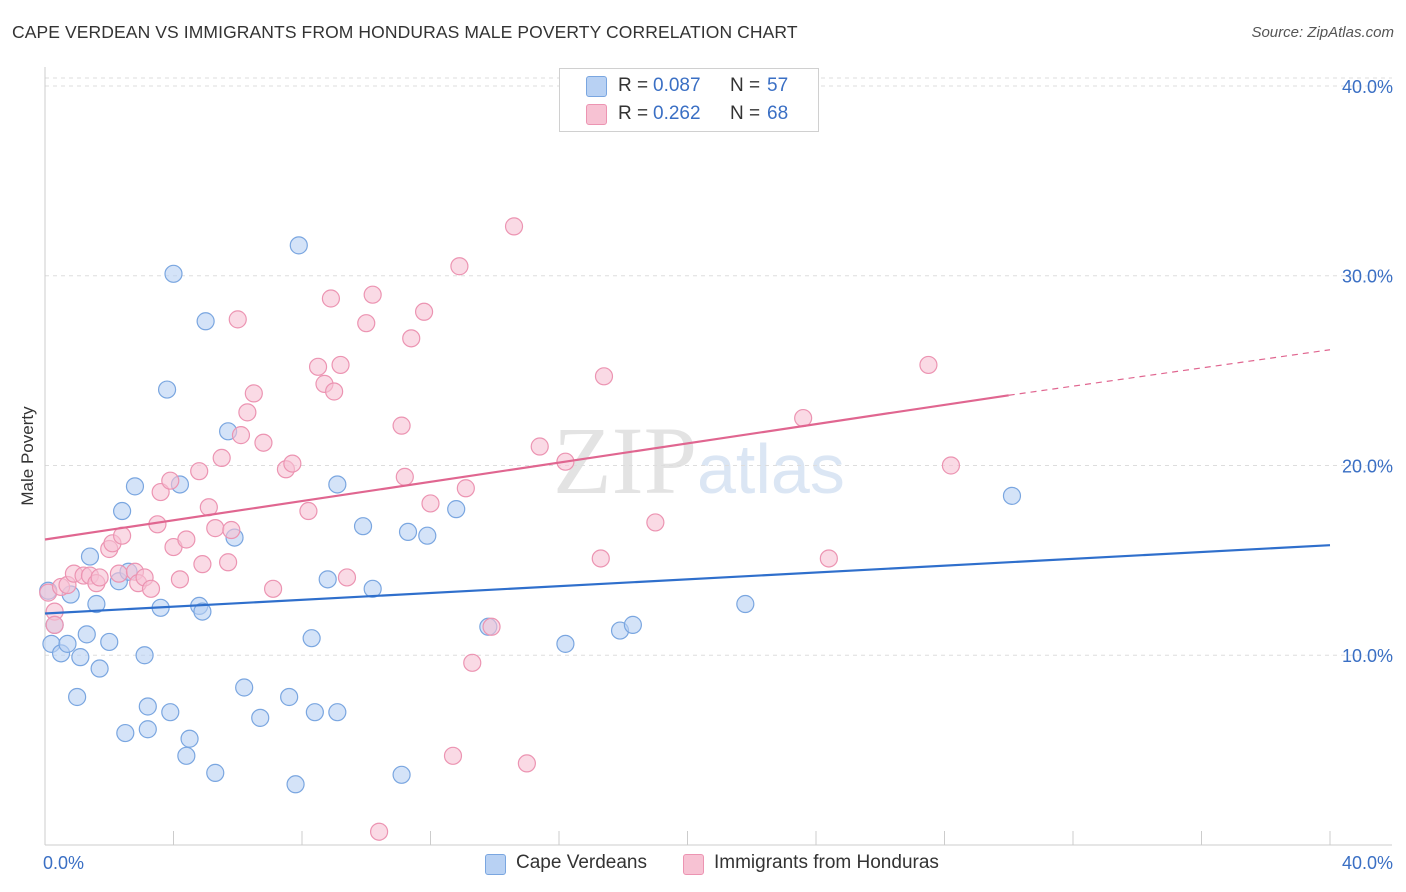 The height and width of the screenshot is (892, 1406). I want to click on watermark-atlas: atlas, so click(771, 469).